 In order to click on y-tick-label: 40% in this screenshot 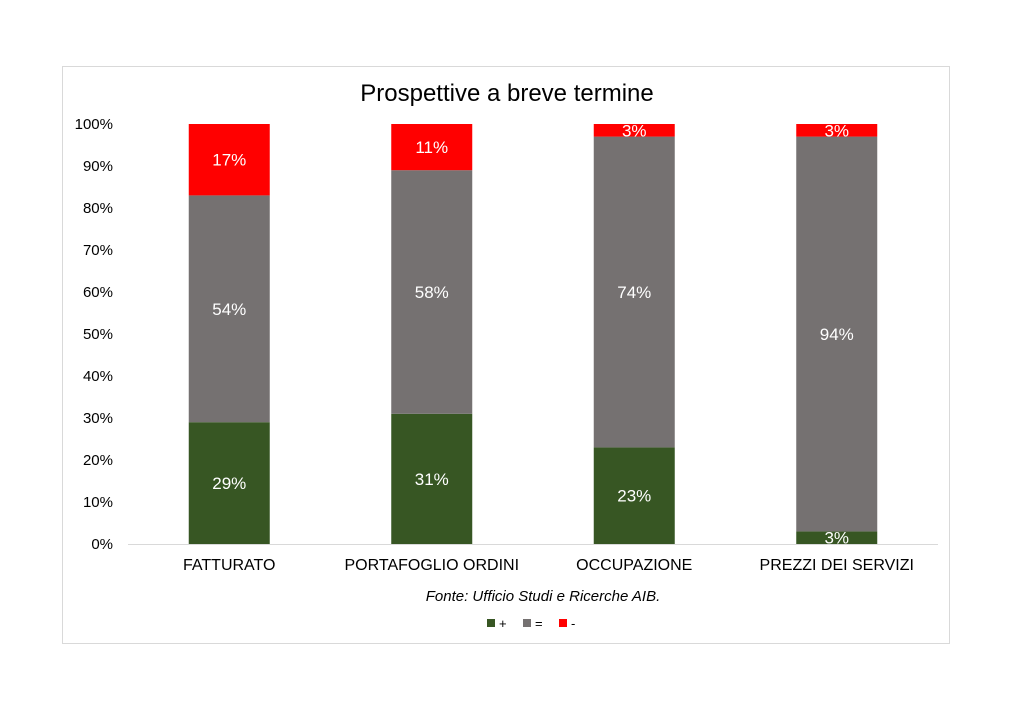, I will do `click(98, 376)`.